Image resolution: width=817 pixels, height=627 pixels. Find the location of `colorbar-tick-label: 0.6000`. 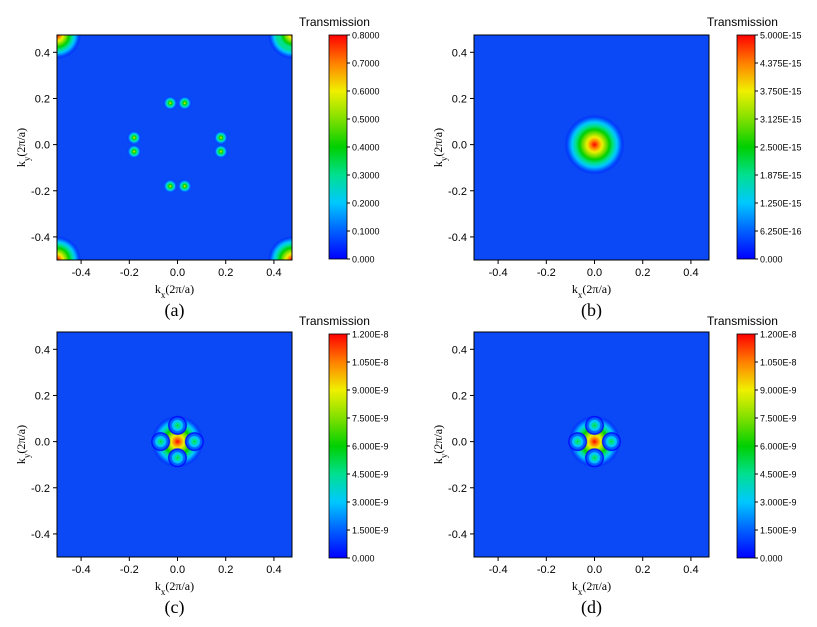

colorbar-tick-label: 0.6000 is located at coordinates (366, 92).